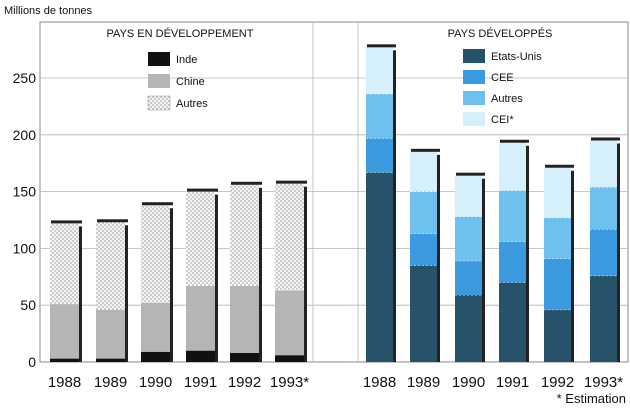 The height and width of the screenshot is (417, 630). I want to click on y-tick-label: 250, so click(25, 78).